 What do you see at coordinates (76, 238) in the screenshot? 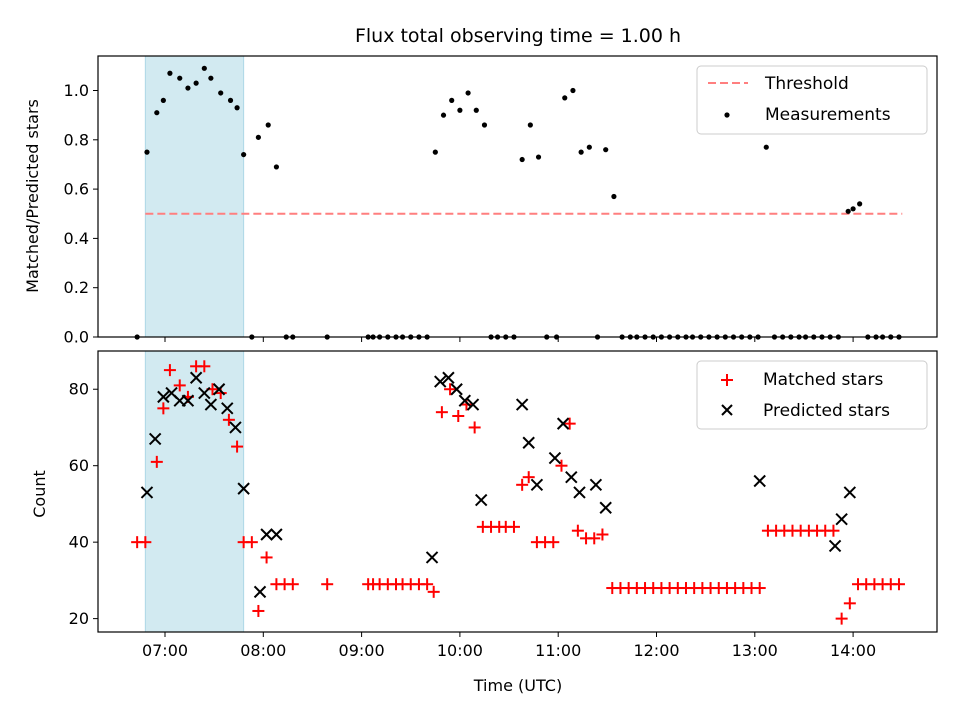
I see `top-ytick-label: 0.4` at bounding box center [76, 238].